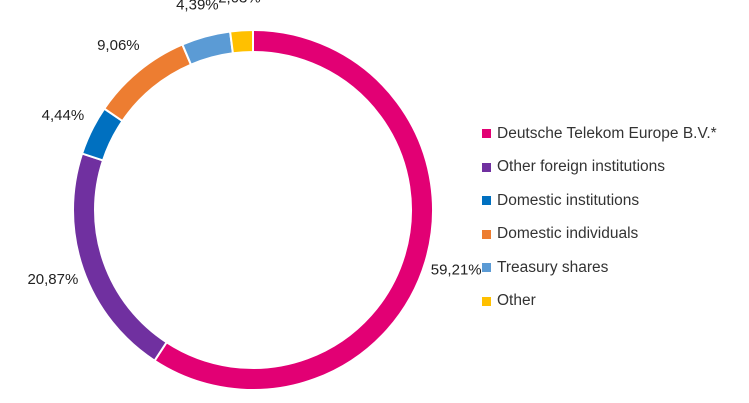 Image resolution: width=749 pixels, height=403 pixels. I want to click on legend-item-treasury-shares: Treasury shares, so click(599, 268).